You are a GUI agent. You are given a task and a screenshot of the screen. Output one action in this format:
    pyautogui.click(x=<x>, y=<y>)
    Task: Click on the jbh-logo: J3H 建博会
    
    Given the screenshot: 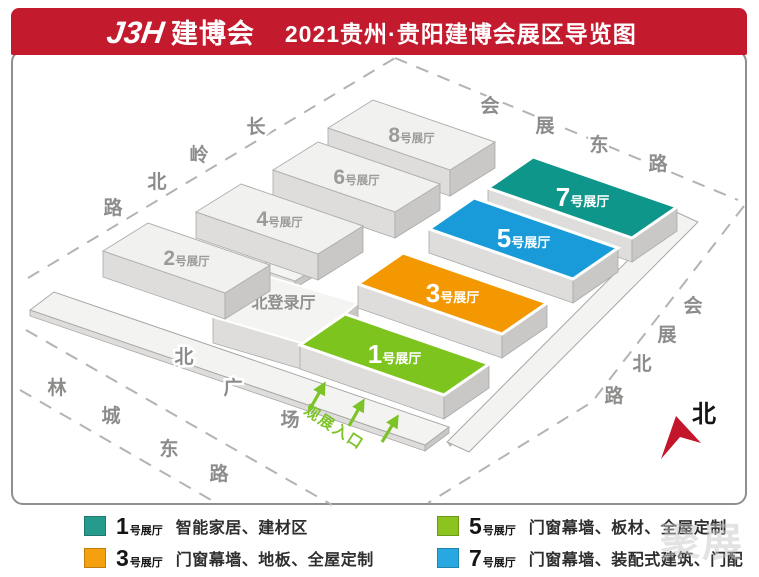 What is the action you would take?
    pyautogui.click(x=179, y=31)
    